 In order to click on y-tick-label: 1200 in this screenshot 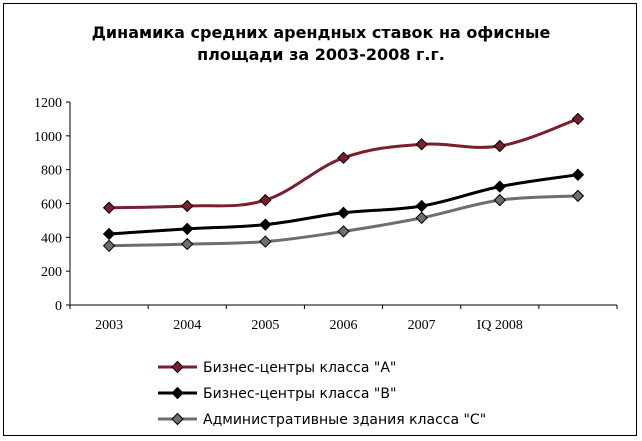, I will do `click(48, 103)`.